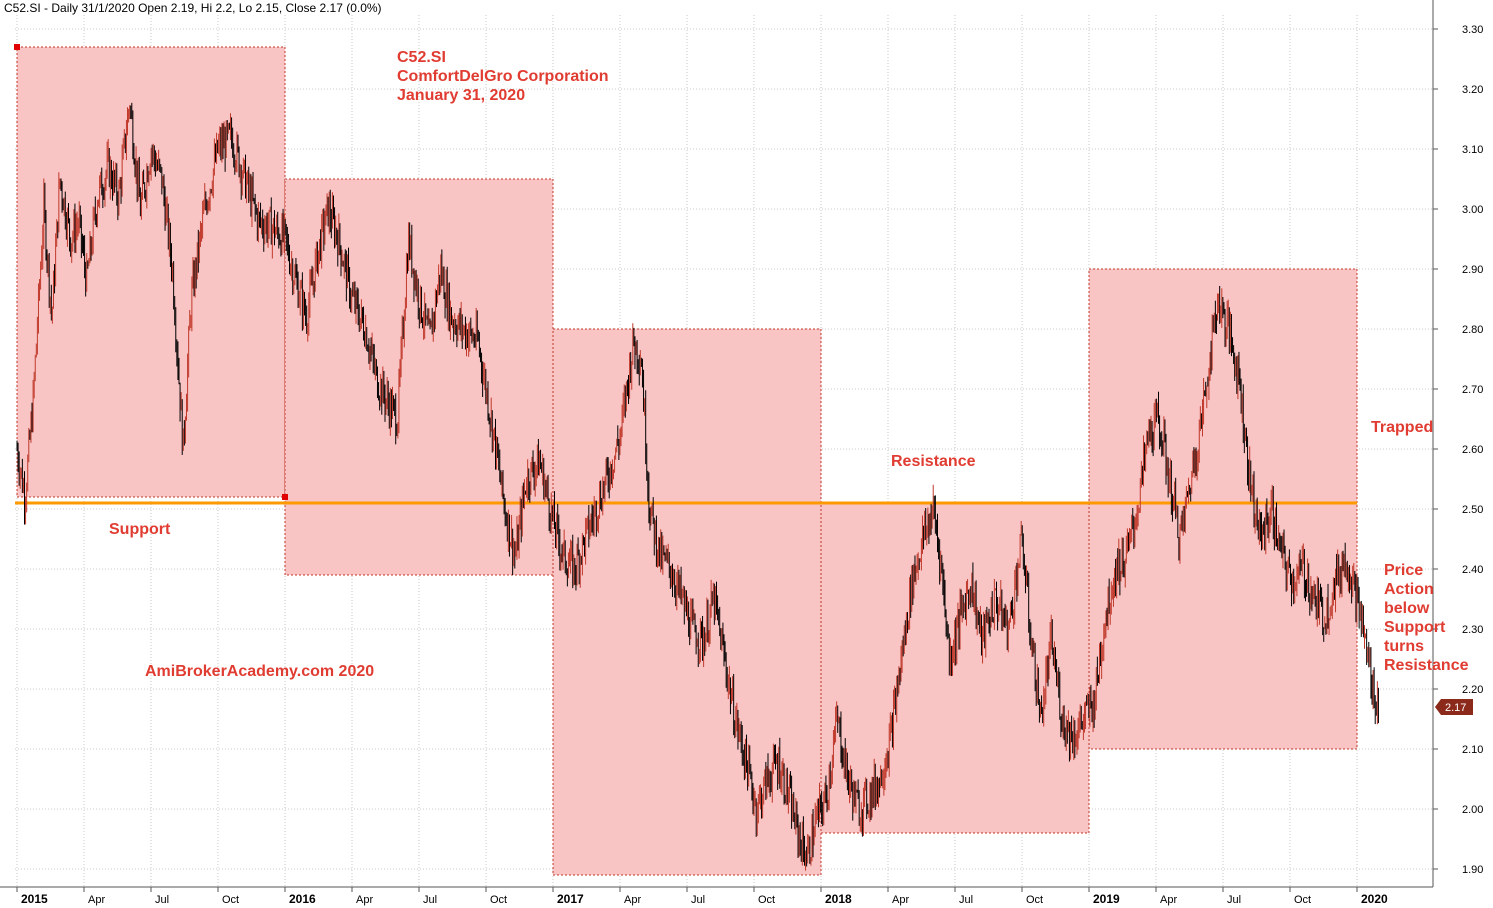 Image resolution: width=1493 pixels, height=908 pixels. I want to click on annotation-price-action: turns, so click(1404, 646).